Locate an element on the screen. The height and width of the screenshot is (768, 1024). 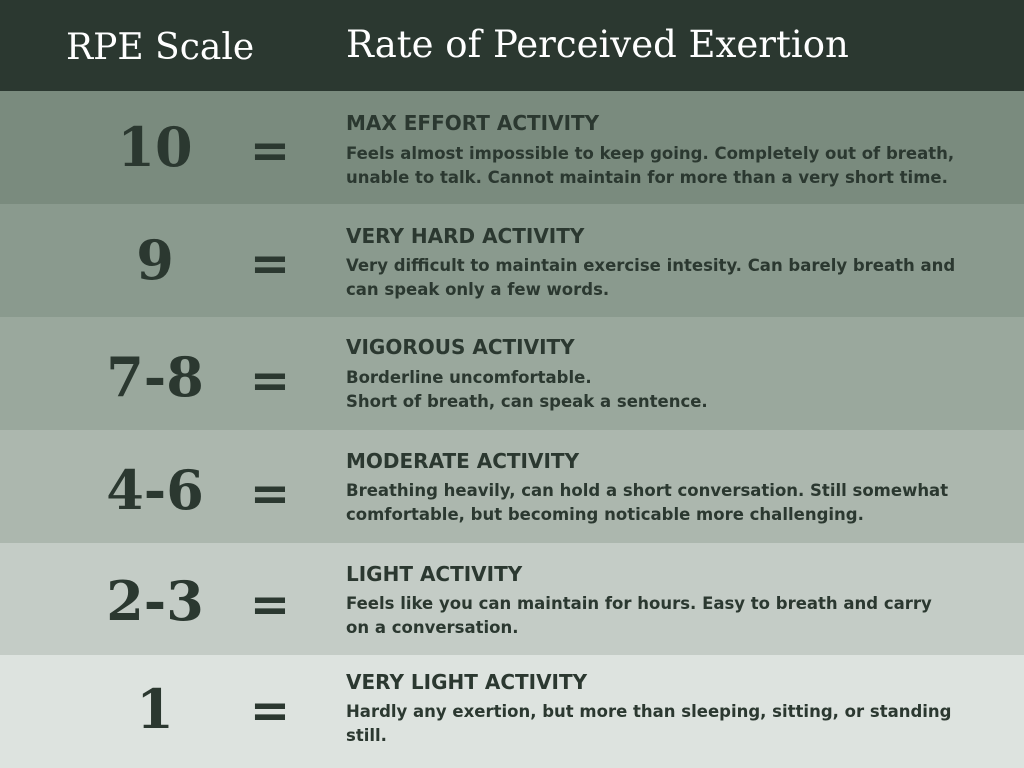
rate-of-perceived-exertion-title: Rate of Perceived Exertion is located at coordinates (597, 44).